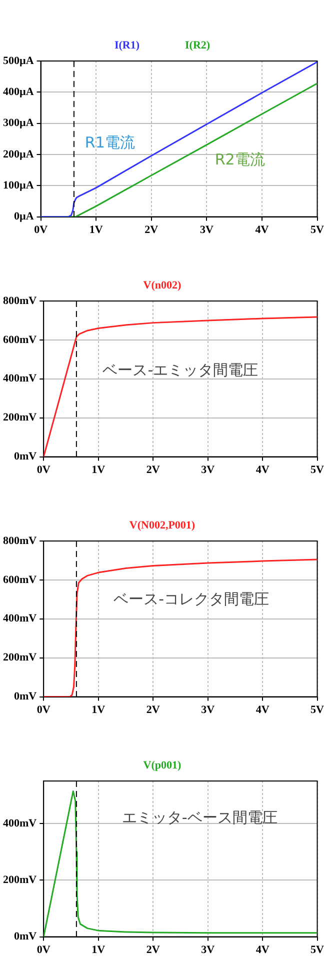 This screenshot has height=960, width=327. I want to click on y-tick-label: 0µA, so click(24, 216).